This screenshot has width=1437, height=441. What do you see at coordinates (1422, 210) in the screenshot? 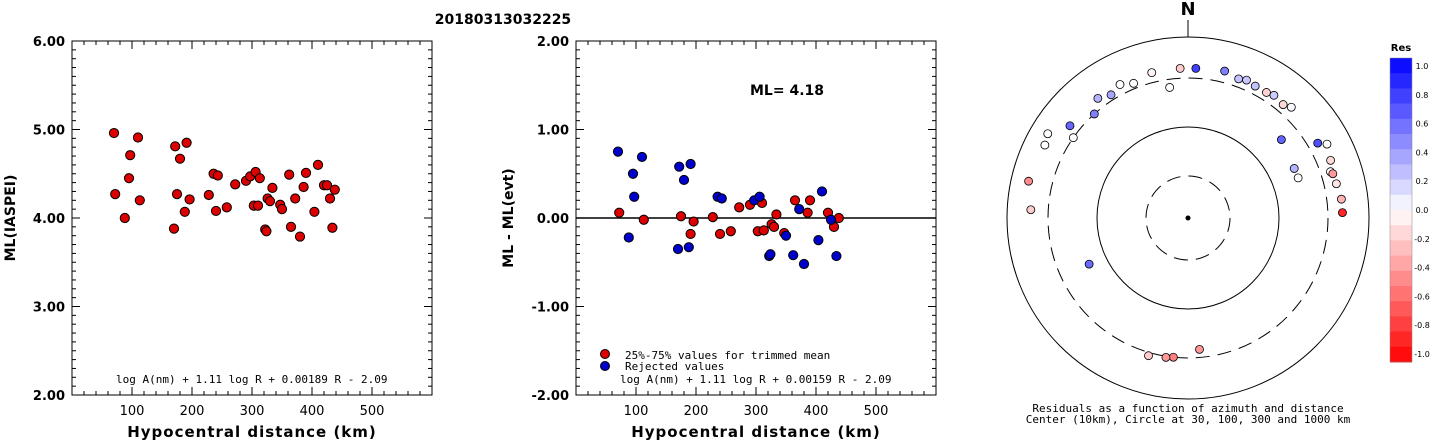
I see `colorbar-tick-label: 0.0` at bounding box center [1422, 210].